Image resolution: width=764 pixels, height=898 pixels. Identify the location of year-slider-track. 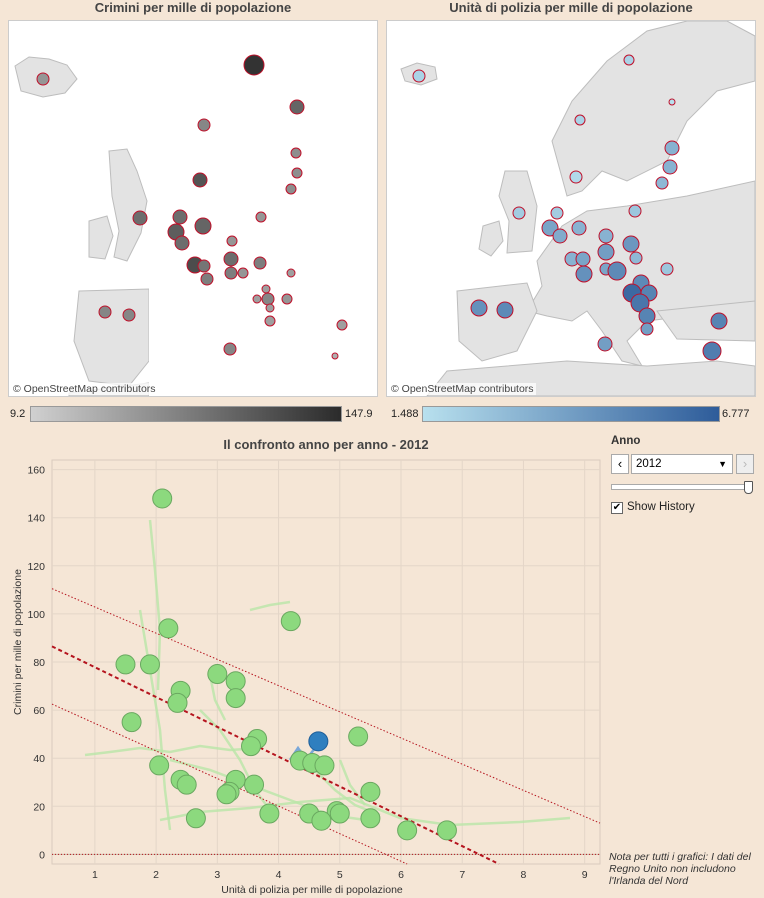
(682, 487).